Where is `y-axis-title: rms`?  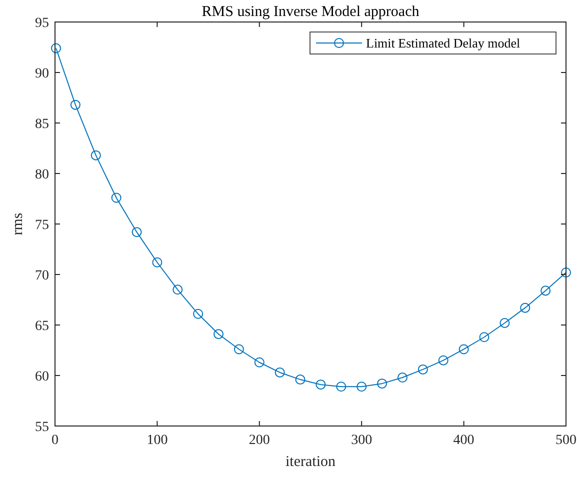
y-axis-title: rms is located at coordinates (18, 224).